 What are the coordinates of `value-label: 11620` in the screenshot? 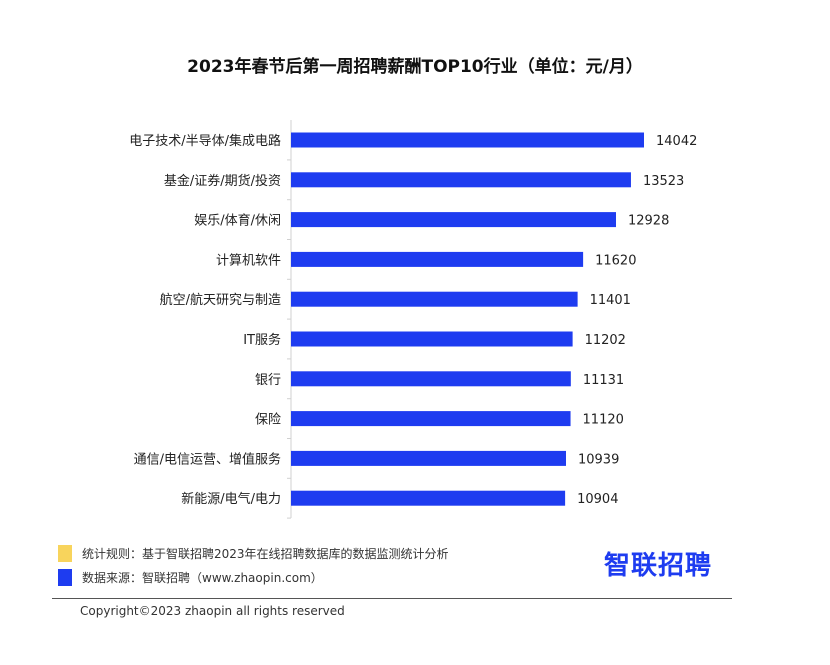 It's located at (615, 260).